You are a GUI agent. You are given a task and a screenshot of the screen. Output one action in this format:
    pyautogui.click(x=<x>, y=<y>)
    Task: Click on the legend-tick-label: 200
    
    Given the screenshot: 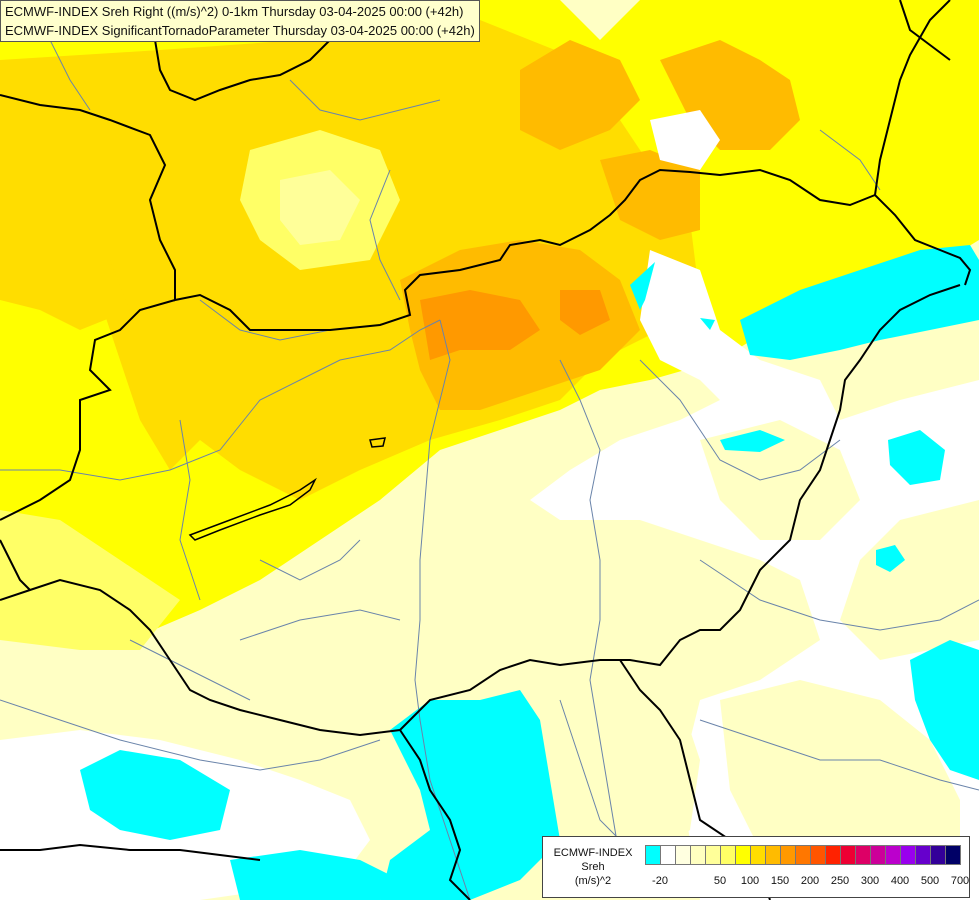 What is the action you would take?
    pyautogui.click(x=810, y=881)
    